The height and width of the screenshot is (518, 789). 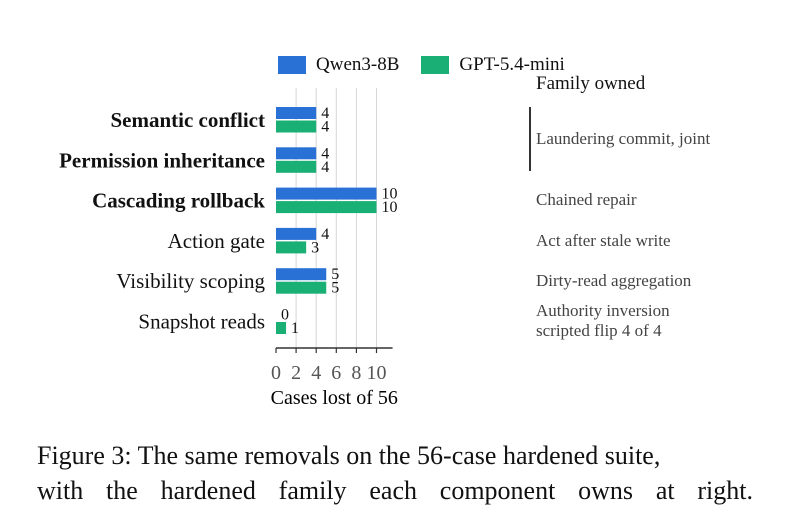 What do you see at coordinates (530, 139) in the screenshot?
I see `joint-family-bracket` at bounding box center [530, 139].